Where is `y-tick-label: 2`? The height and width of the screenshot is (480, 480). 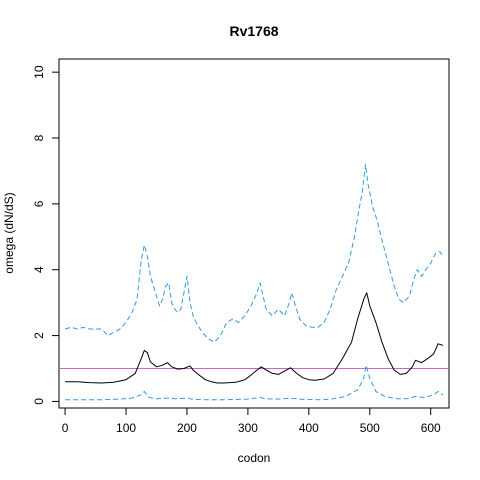 y-tick-label: 2 is located at coordinates (39, 335).